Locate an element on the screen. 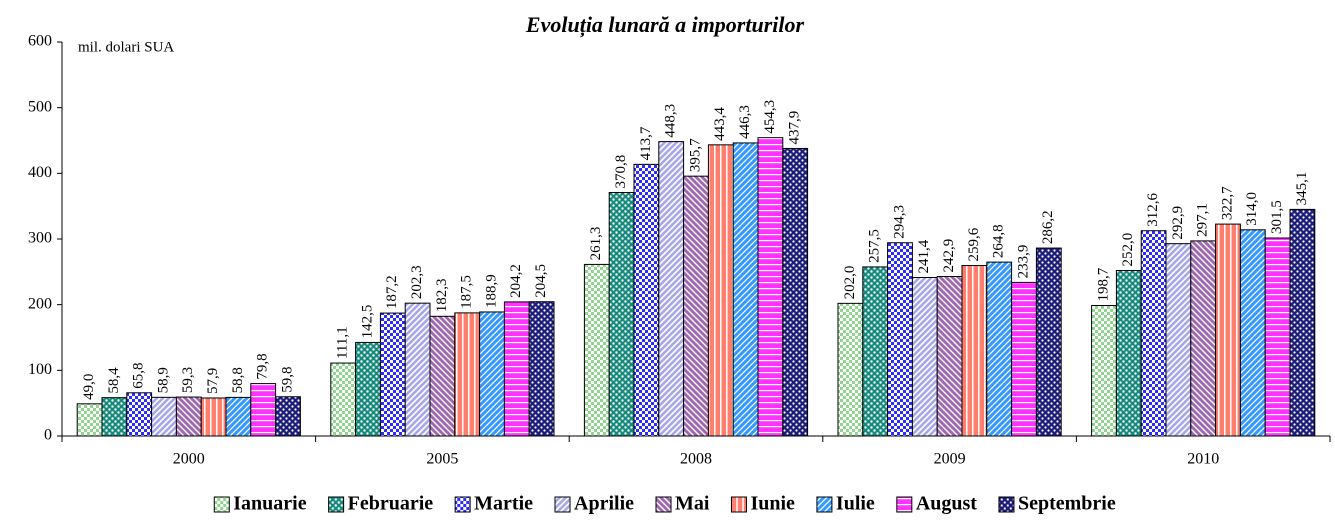 The image size is (1335, 524). value-label: 257,5 is located at coordinates (875, 246).